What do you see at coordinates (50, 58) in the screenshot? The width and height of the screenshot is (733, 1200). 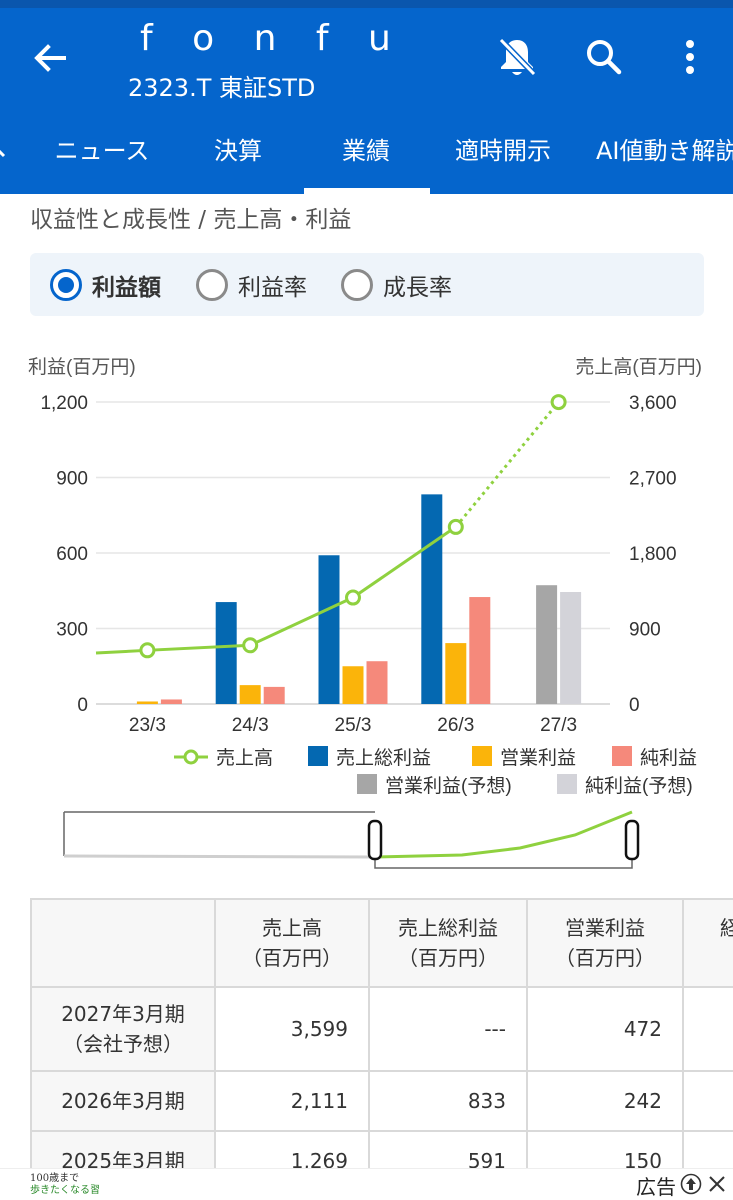 I see `back-button` at bounding box center [50, 58].